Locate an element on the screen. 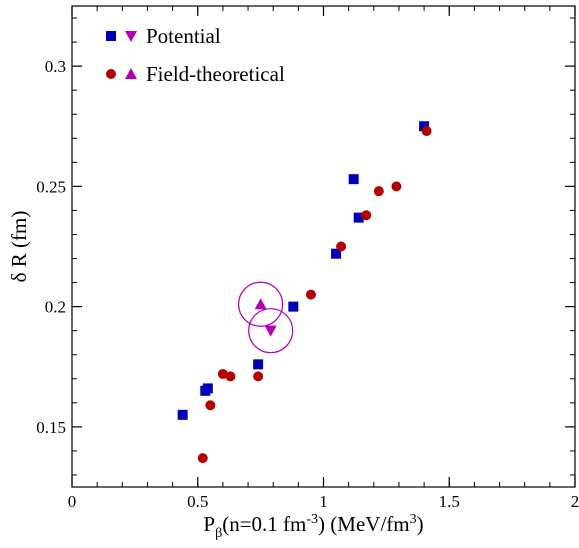  y-tick-label: 0.25 is located at coordinates (51, 186).